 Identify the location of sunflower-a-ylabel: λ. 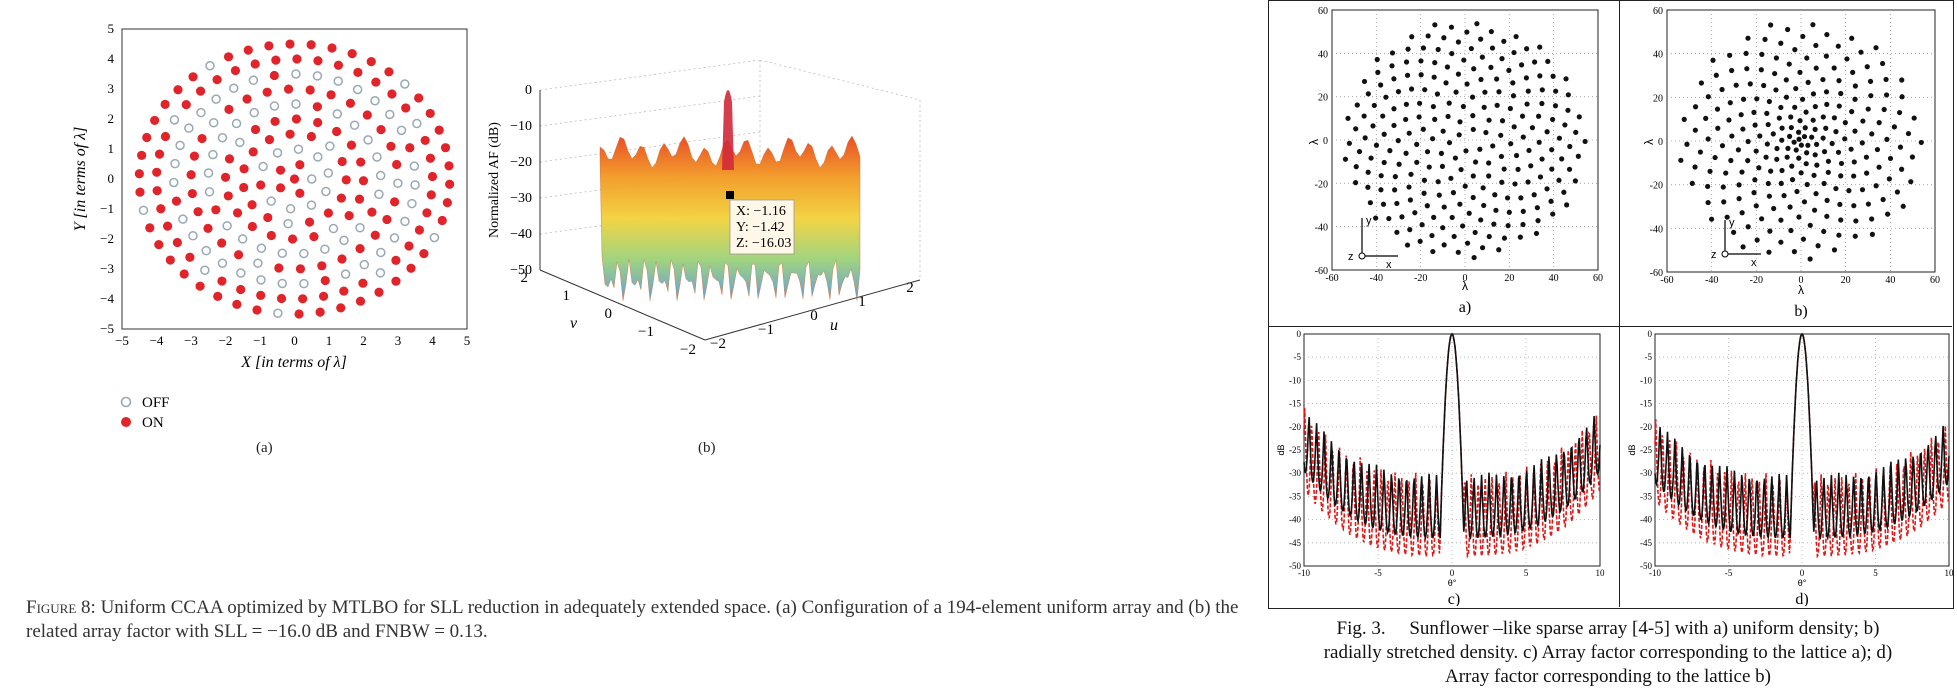
(1314, 142).